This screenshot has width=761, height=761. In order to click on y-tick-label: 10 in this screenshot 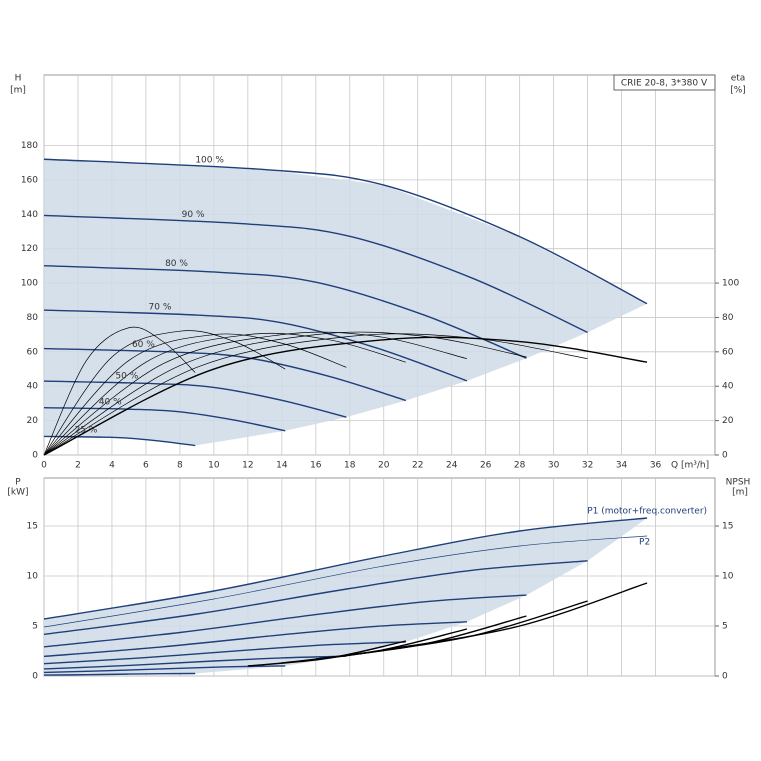, I will do `click(33, 577)`.